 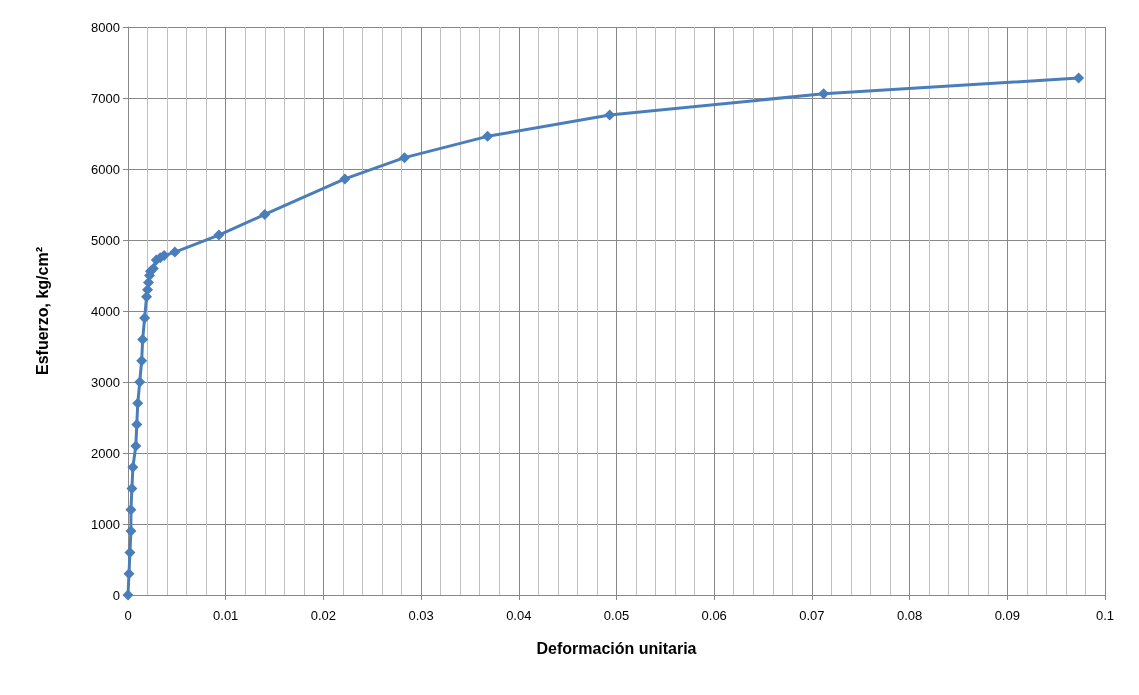 What do you see at coordinates (105, 524) in the screenshot?
I see `y-tick-label: 1000` at bounding box center [105, 524].